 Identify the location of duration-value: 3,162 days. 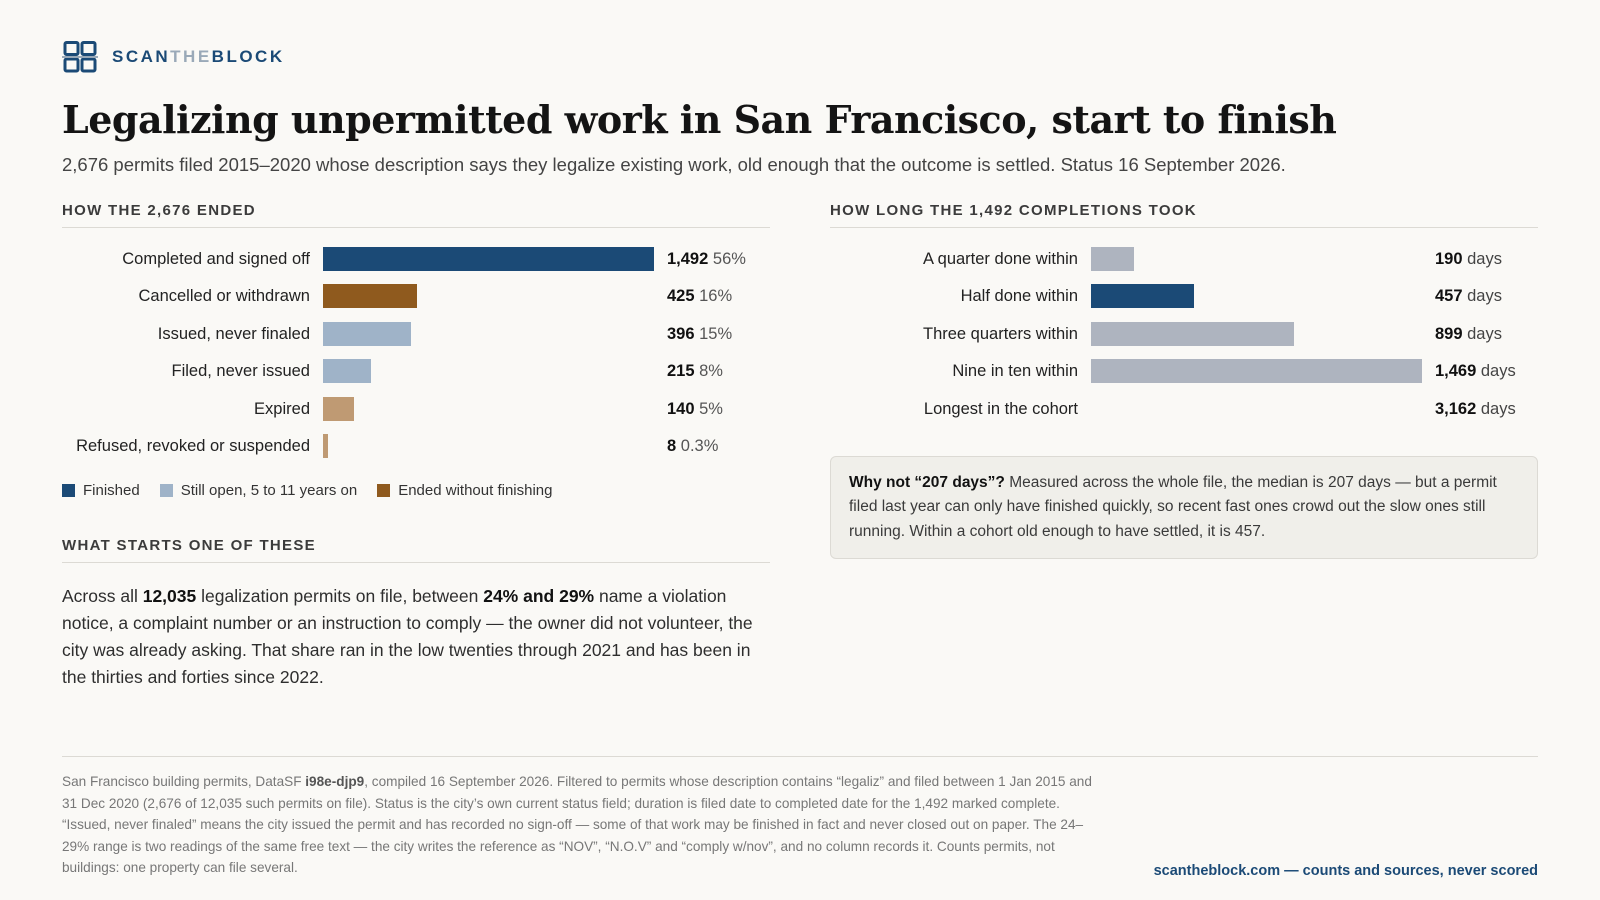
(1475, 409).